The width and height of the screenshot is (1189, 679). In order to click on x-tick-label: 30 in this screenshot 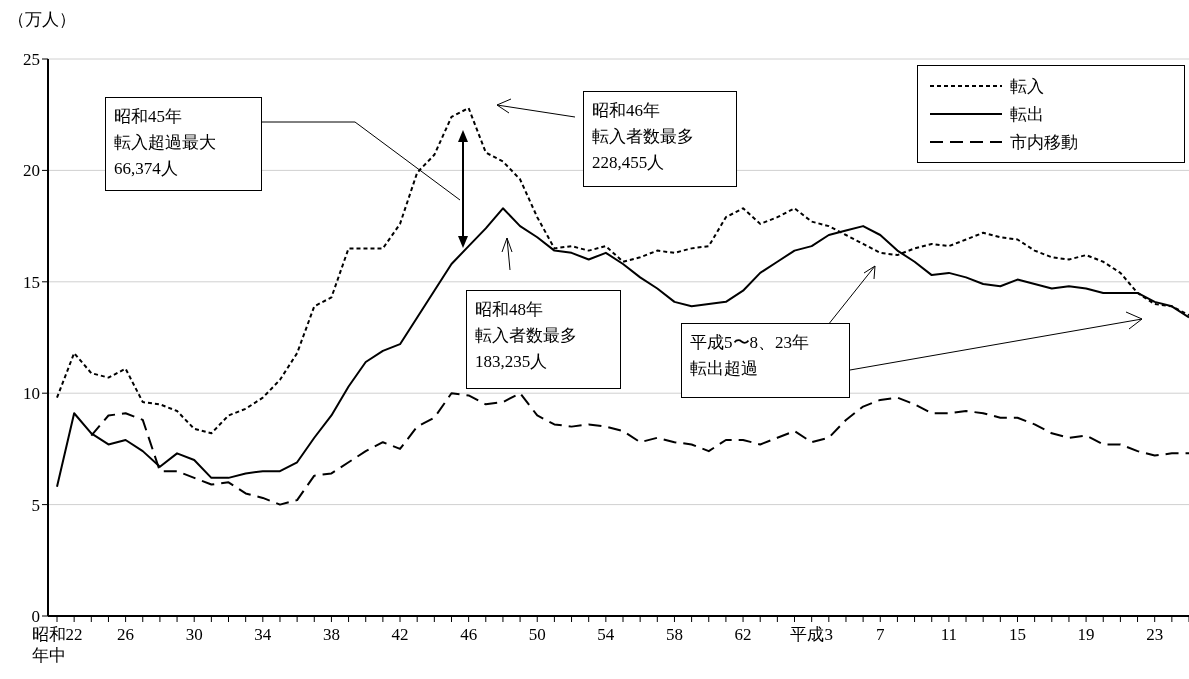, I will do `click(194, 634)`.